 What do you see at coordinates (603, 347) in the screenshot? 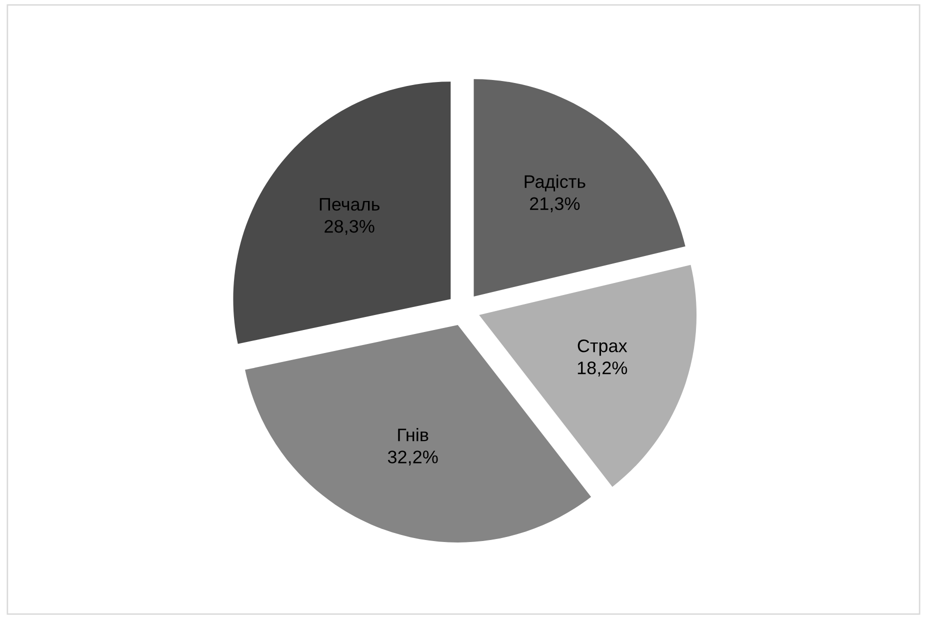
I see `slice-label: Страх` at bounding box center [603, 347].